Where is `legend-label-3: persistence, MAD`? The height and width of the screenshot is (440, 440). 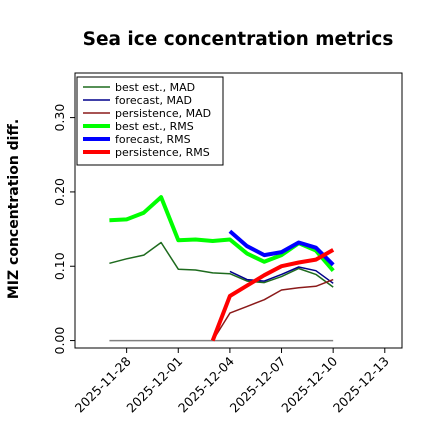
legend-label-3: persistence, MAD is located at coordinates (163, 113).